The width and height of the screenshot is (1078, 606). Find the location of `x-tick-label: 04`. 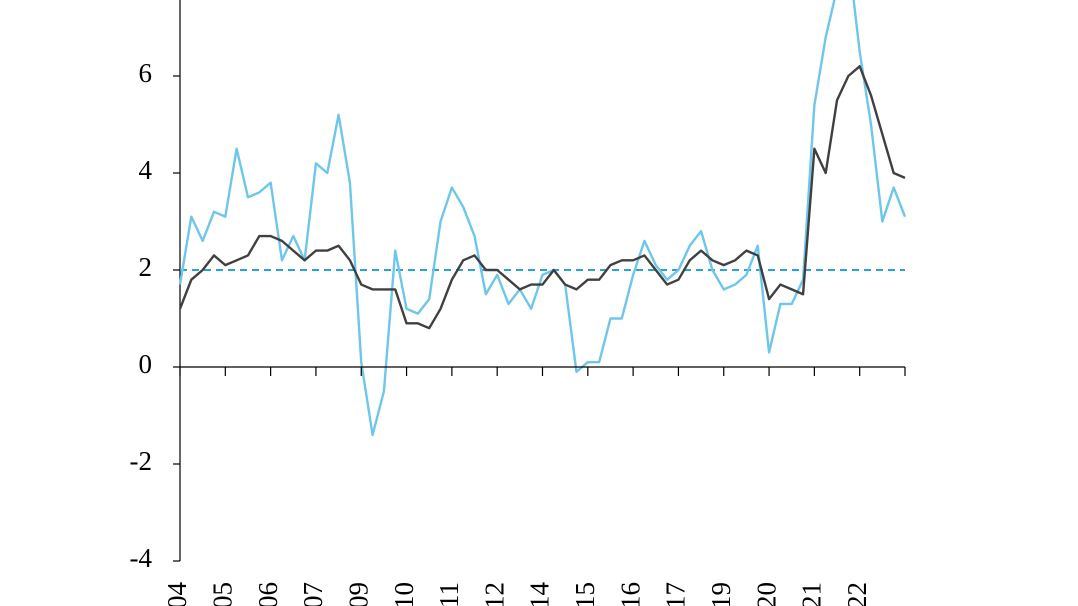

x-tick-label: 04 is located at coordinates (177, 594).